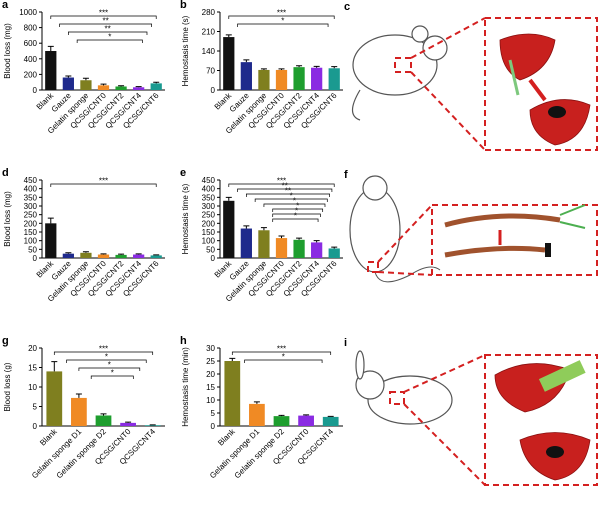  Describe the element at coordinates (185, 387) in the screenshot. I see `y-axis-label: Hemostasis time (min)` at that location.